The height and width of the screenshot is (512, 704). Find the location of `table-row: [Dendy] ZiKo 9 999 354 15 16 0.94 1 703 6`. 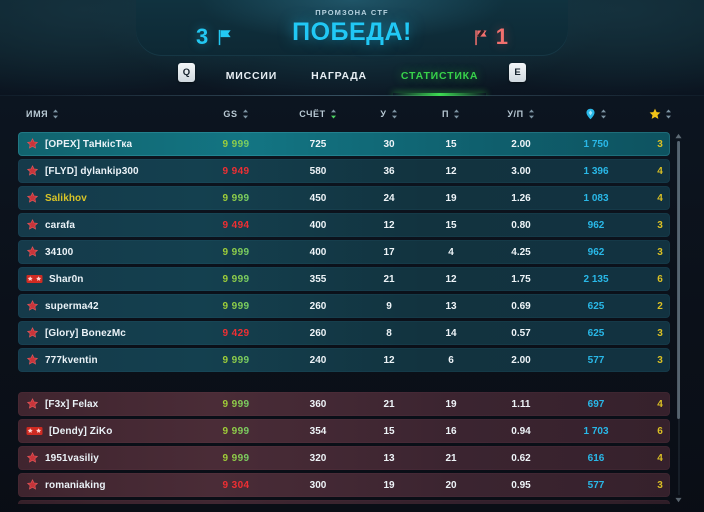

table-row: [Dendy] ZiKo 9 999 354 15 16 0.94 1 703 6 is located at coordinates (344, 431).